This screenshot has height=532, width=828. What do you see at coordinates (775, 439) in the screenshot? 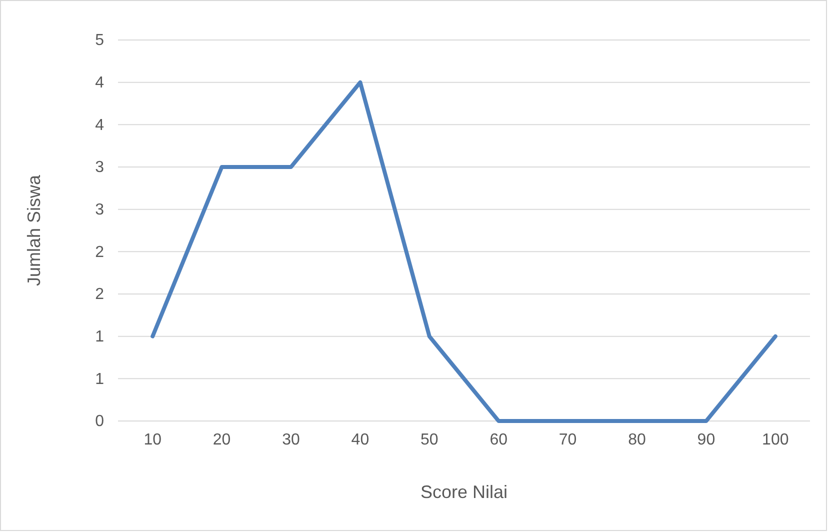
I see `x-tick-label: 100` at bounding box center [775, 439].